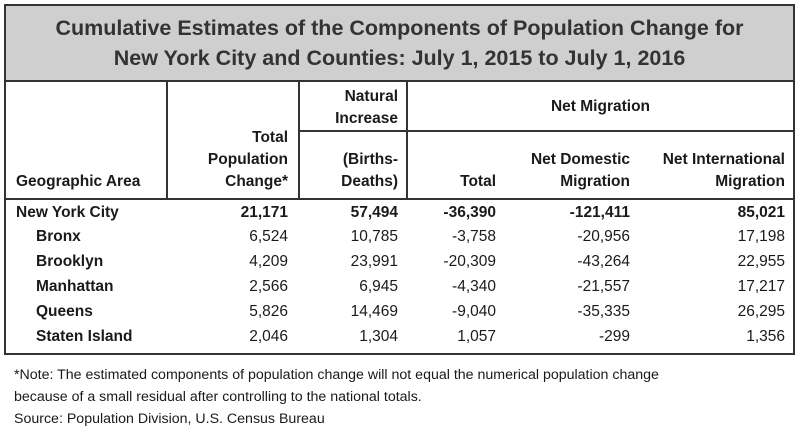 This screenshot has height=432, width=800. What do you see at coordinates (474, 286) in the screenshot?
I see `cell-migration-total: -4,340` at bounding box center [474, 286].